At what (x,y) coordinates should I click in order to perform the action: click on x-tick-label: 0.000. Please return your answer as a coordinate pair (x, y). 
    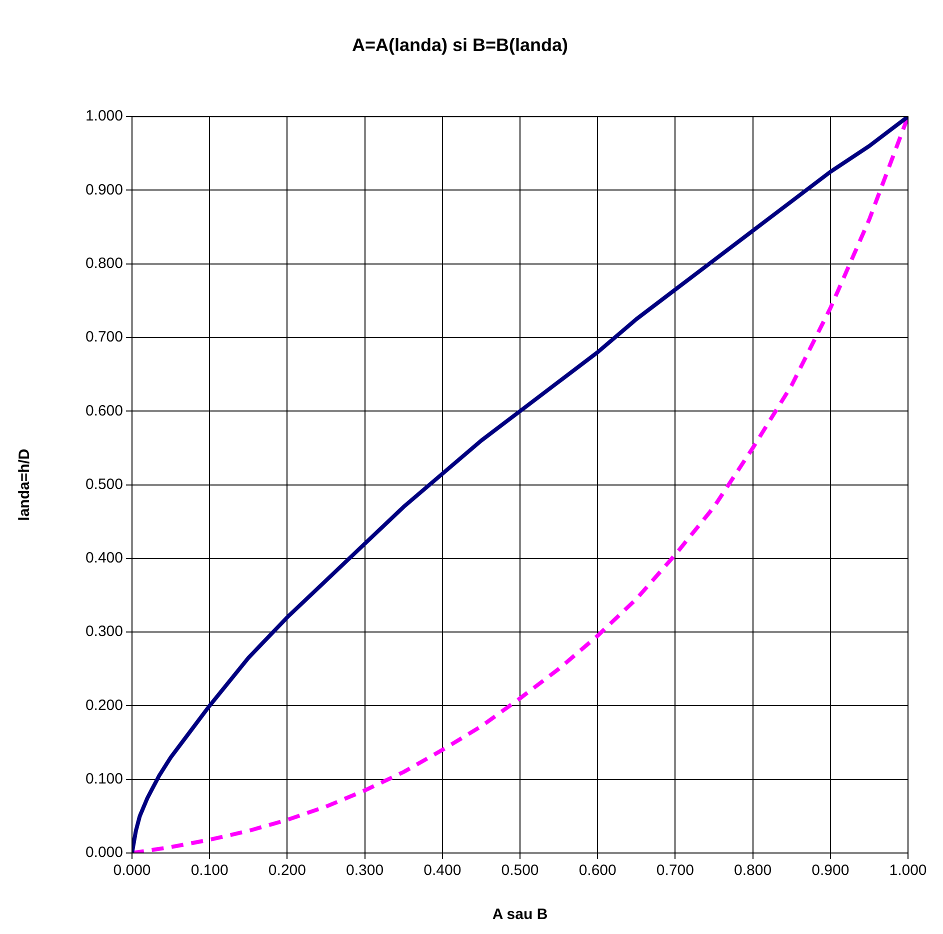
    Looking at the image, I should click on (132, 871).